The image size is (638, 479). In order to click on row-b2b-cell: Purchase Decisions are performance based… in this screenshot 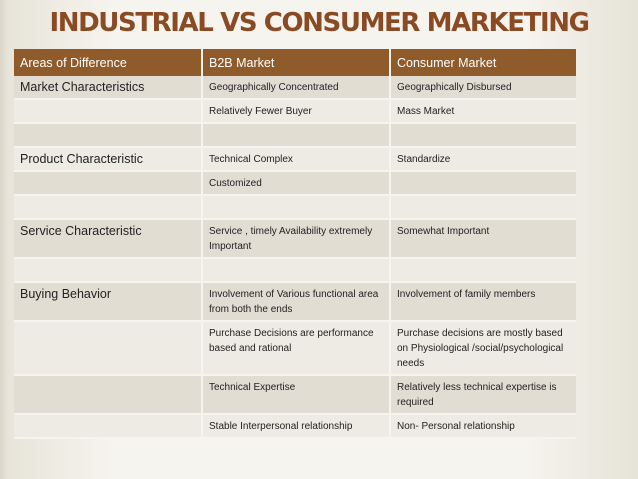, I will do `click(296, 348)`.